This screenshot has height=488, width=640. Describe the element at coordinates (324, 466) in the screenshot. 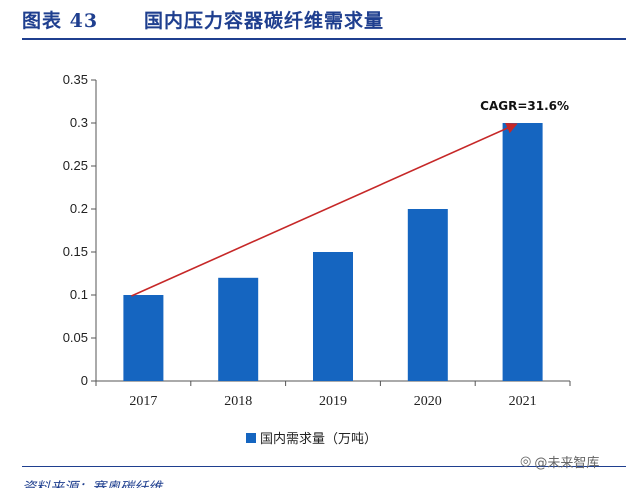

I see `bottom-rule` at that location.